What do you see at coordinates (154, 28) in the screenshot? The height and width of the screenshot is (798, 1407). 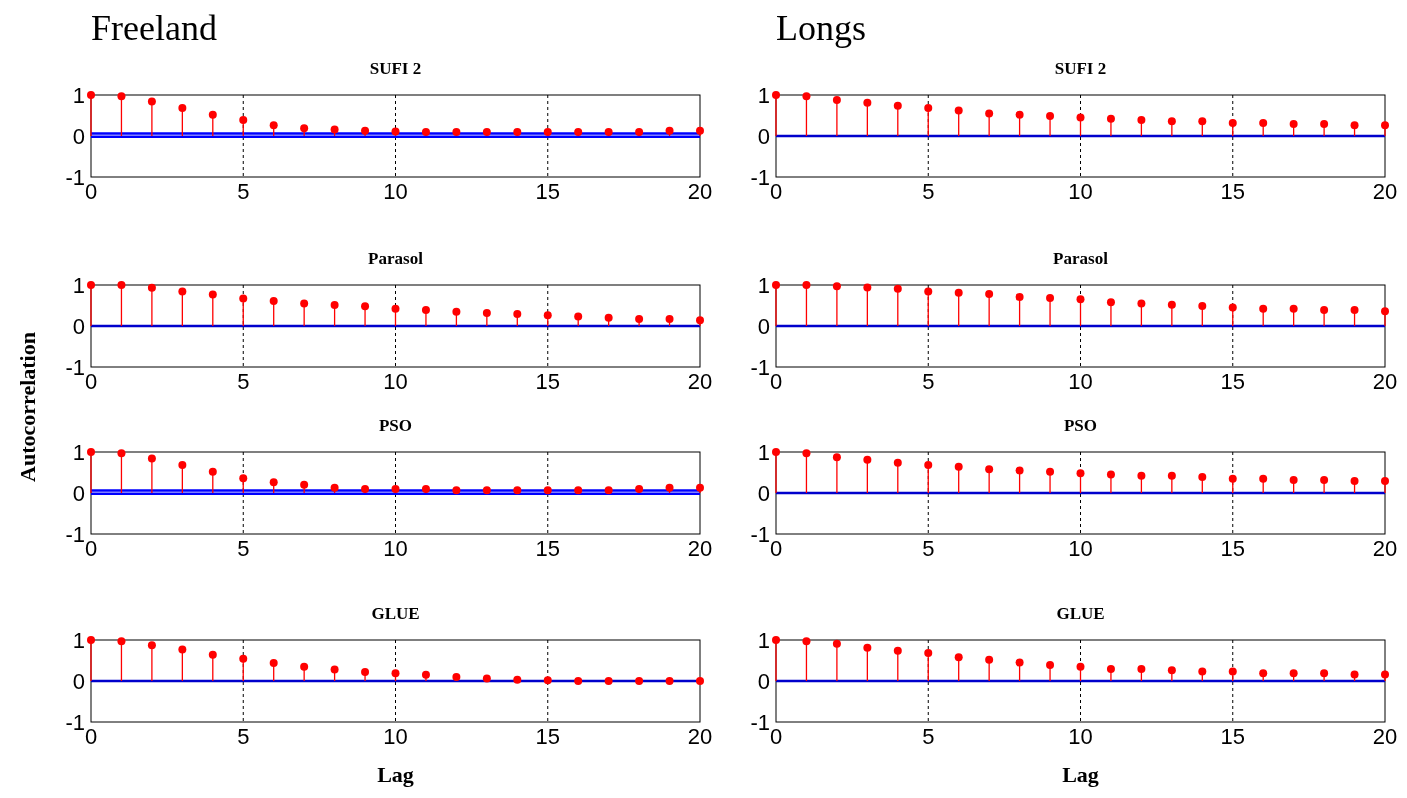 I see `text: Freeland` at bounding box center [154, 28].